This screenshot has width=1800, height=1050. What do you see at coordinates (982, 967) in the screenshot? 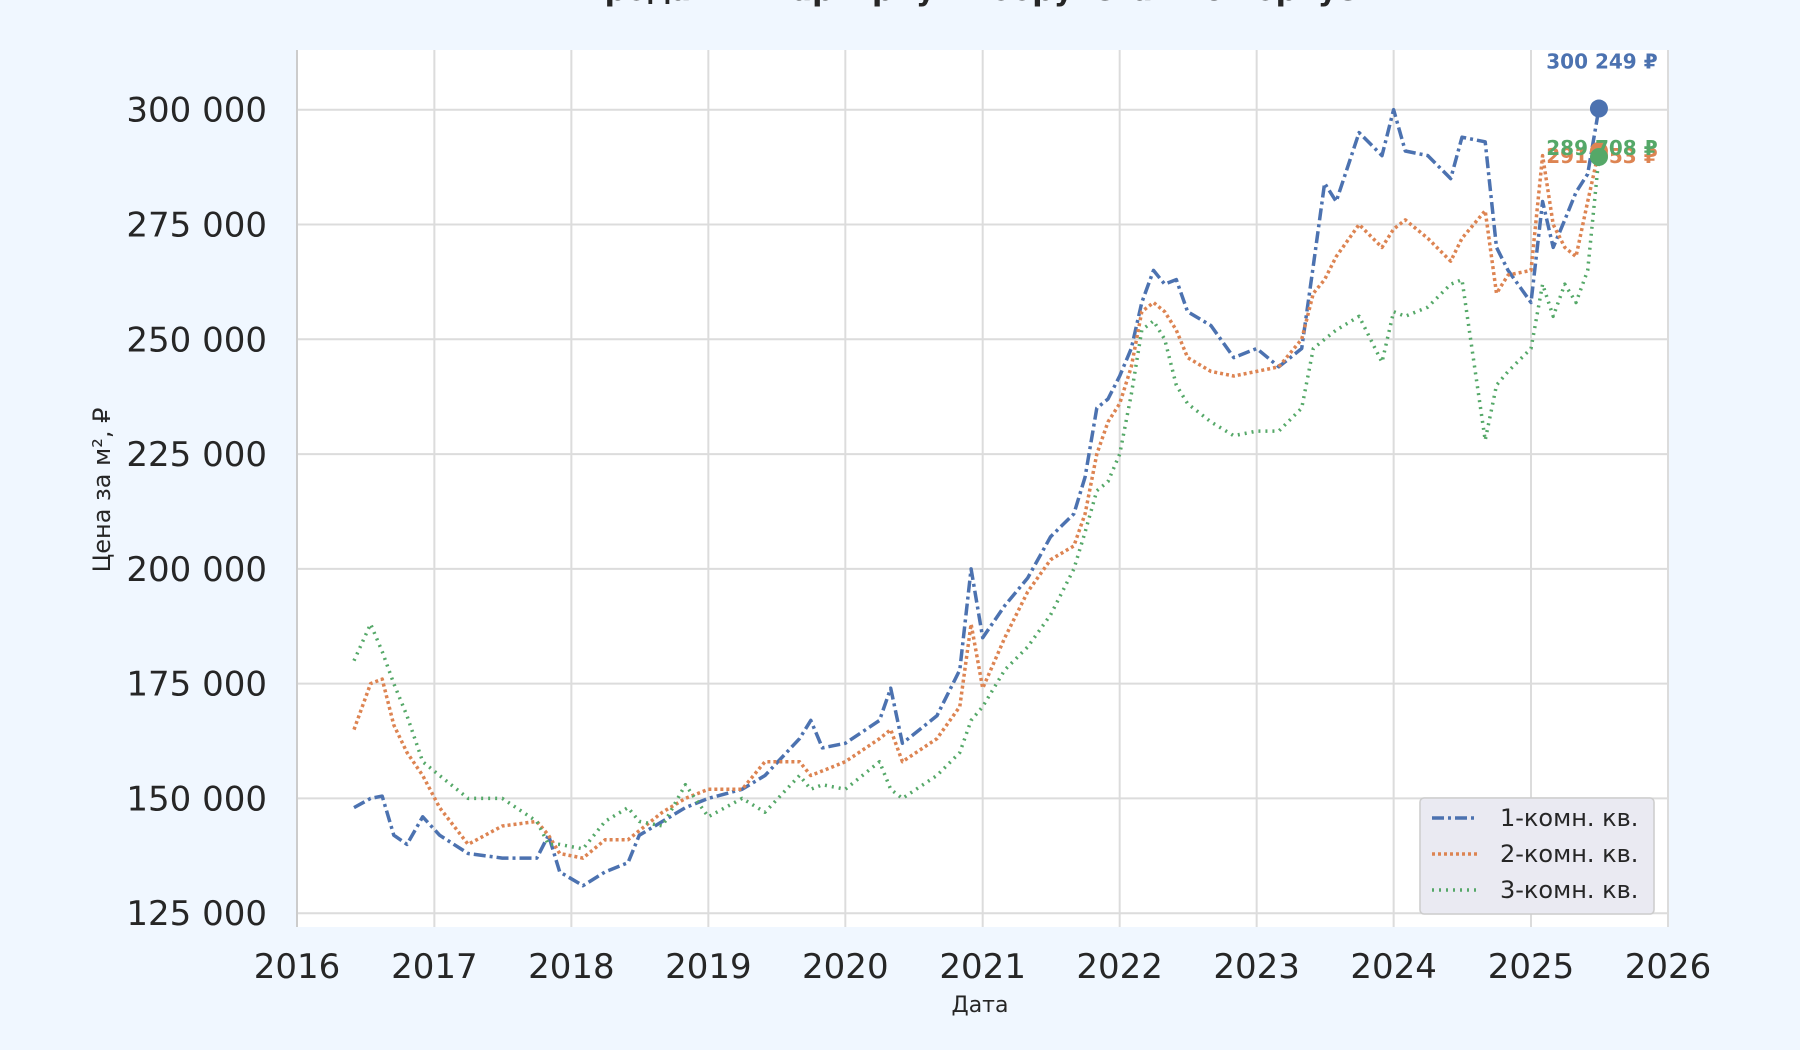
I see `x-tick-label: 2021` at bounding box center [982, 967].